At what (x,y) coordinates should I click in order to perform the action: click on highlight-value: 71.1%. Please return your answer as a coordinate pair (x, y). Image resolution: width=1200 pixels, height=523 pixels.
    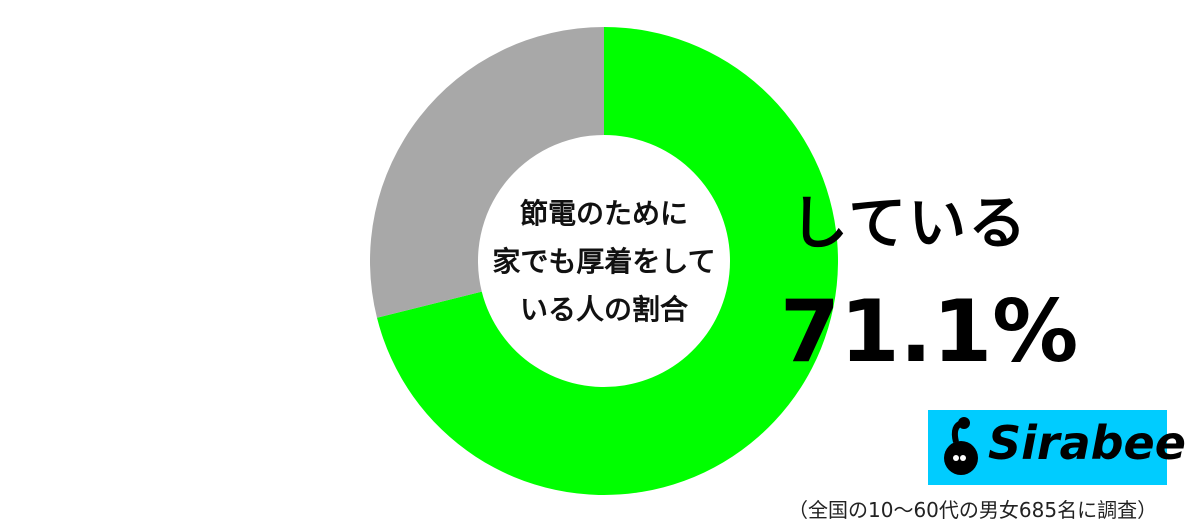
    Looking at the image, I should click on (929, 332).